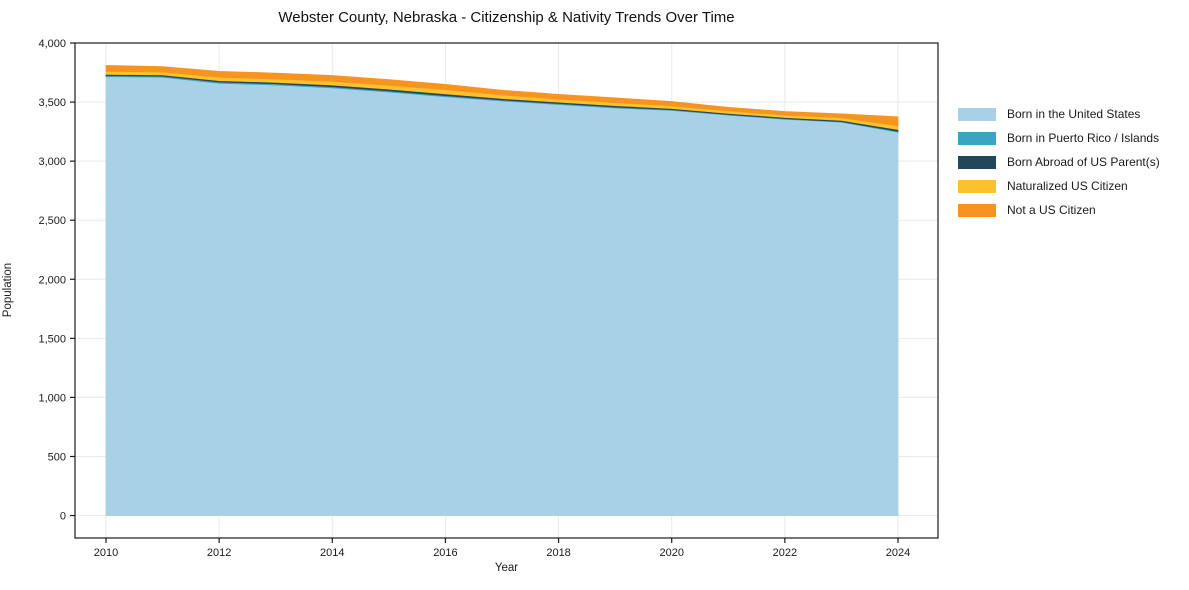 The width and height of the screenshot is (1189, 590). What do you see at coordinates (332, 553) in the screenshot?
I see `x-tick-label: 2014` at bounding box center [332, 553].